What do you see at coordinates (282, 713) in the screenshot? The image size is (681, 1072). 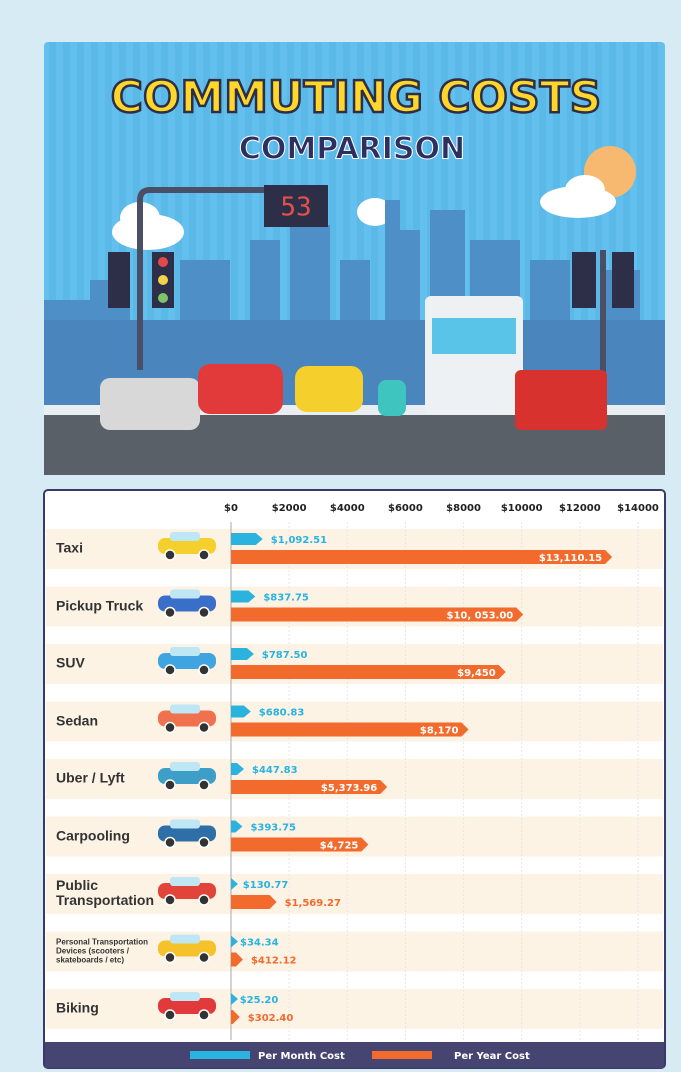 I see `value-label: $680.83` at bounding box center [282, 713].